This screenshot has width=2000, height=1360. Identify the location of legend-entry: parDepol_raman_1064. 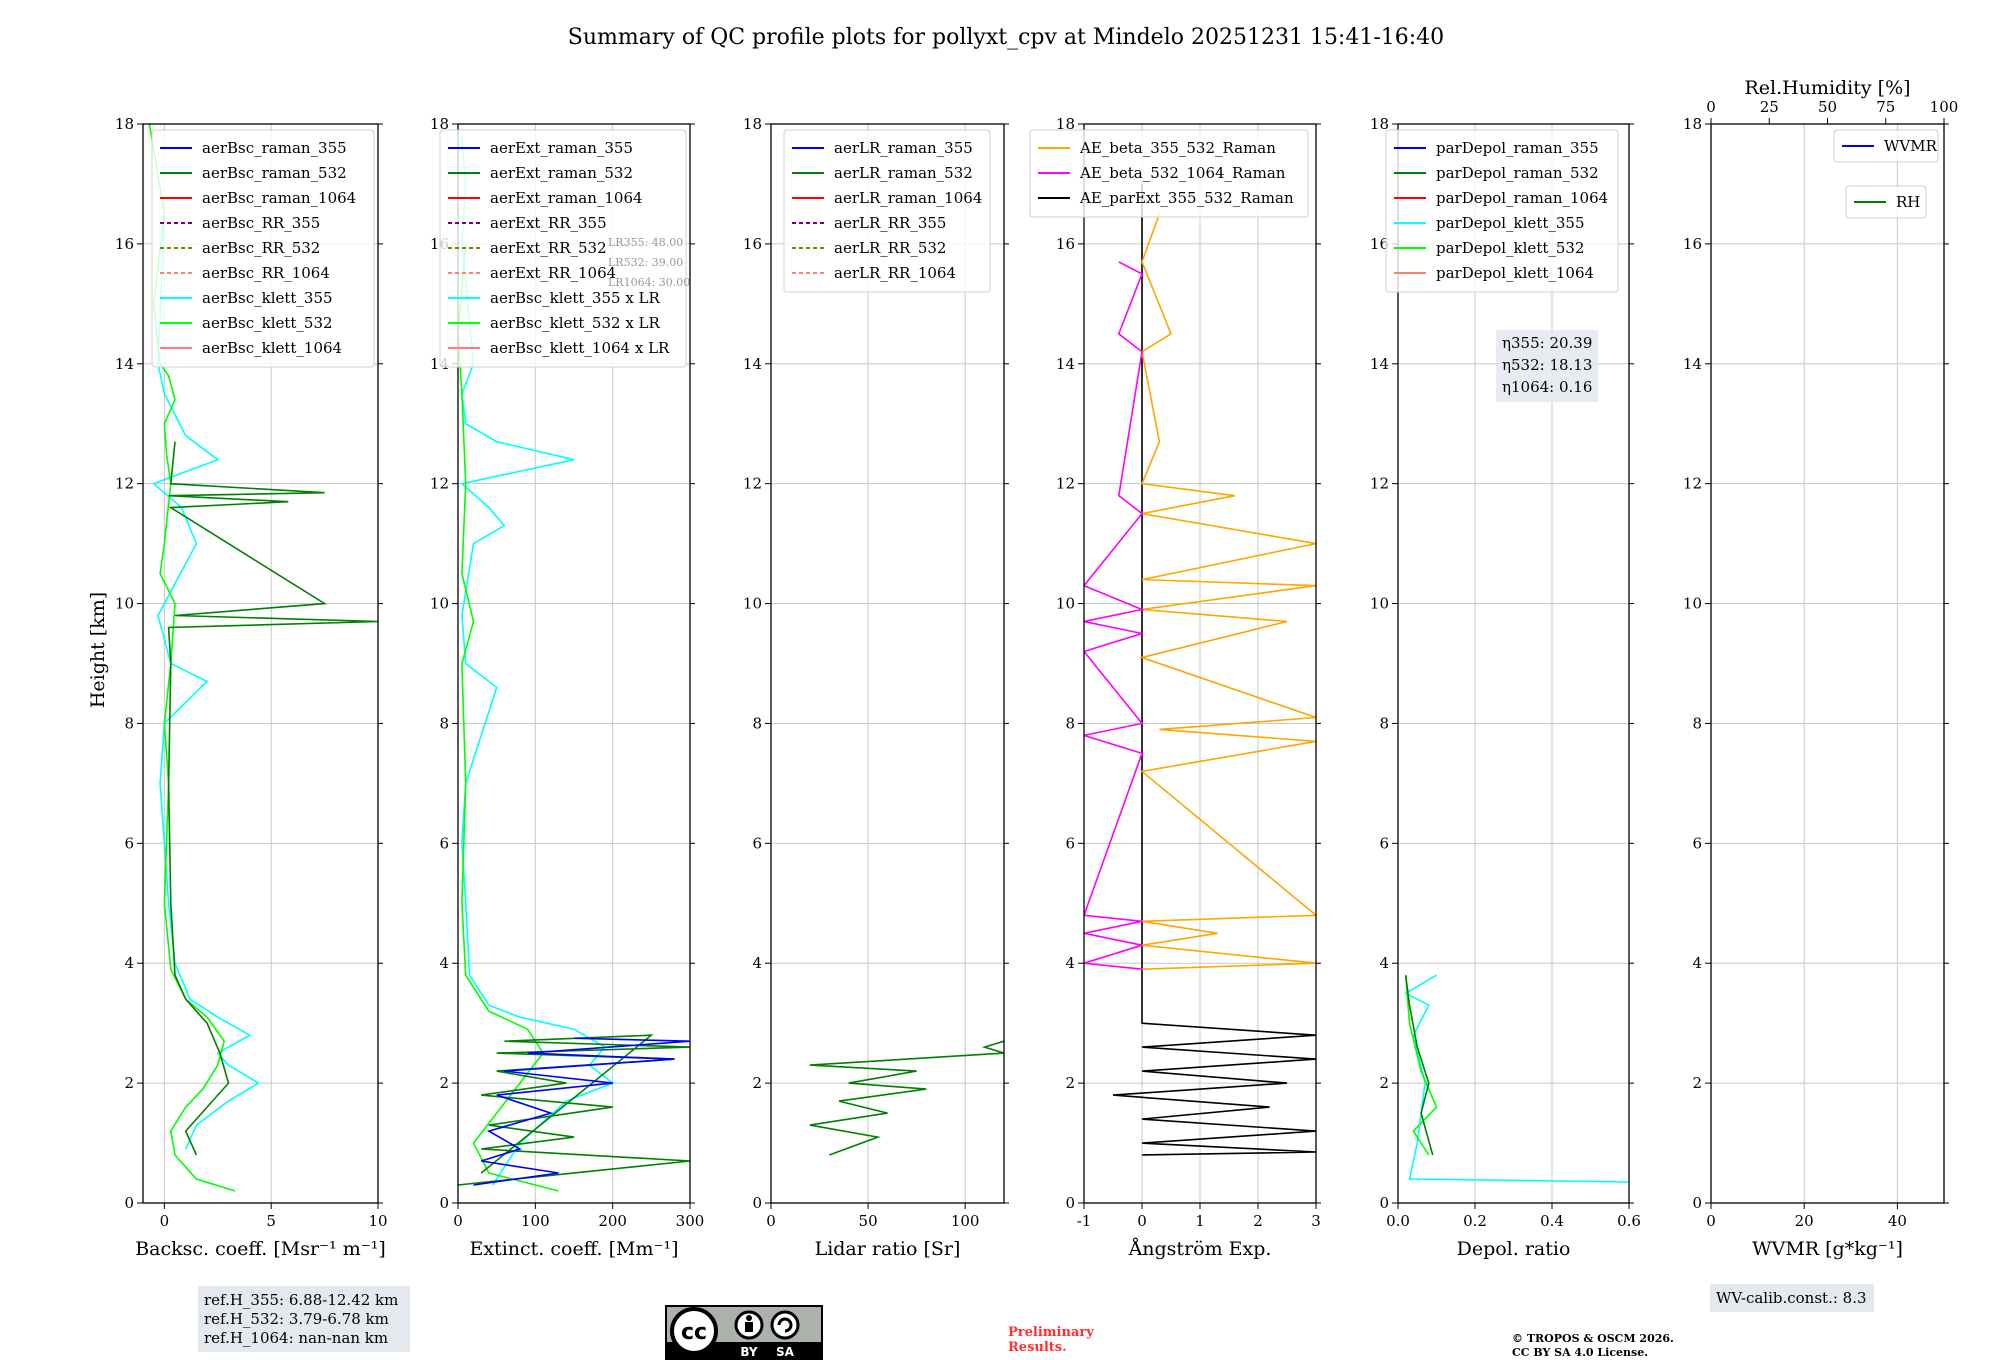
(1522, 198).